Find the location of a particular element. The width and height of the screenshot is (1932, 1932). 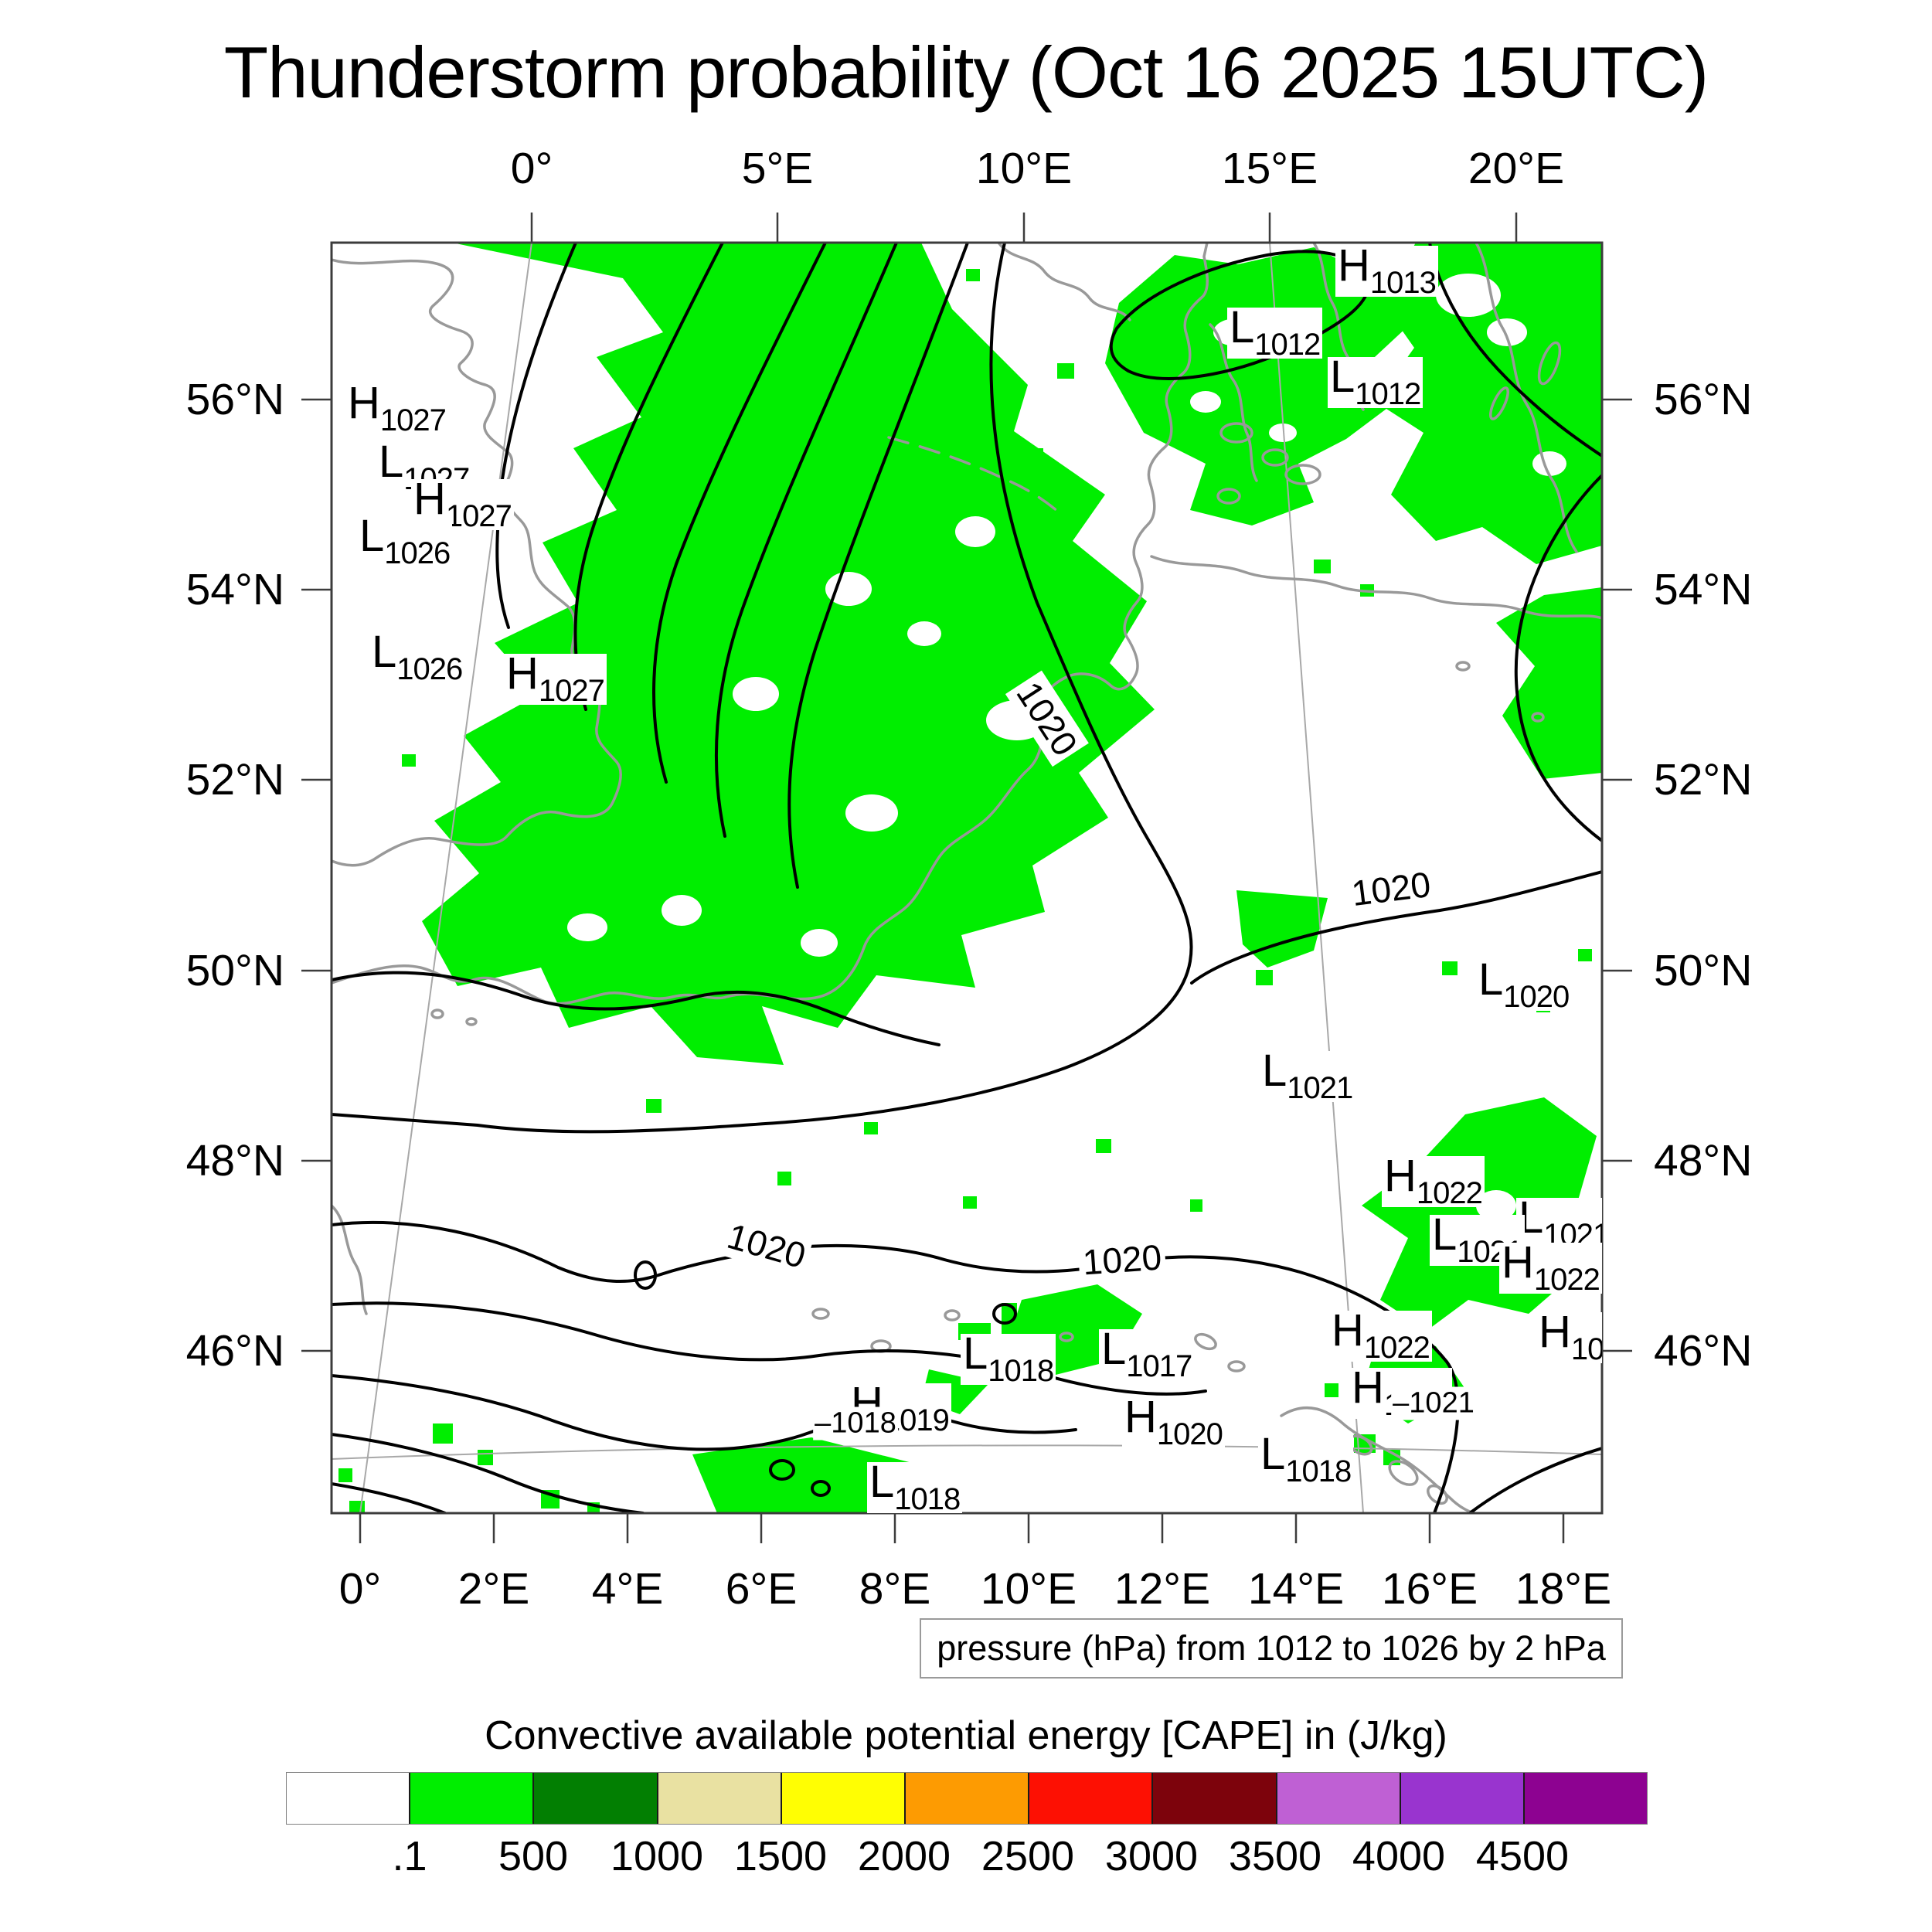

top-axis-label: 5°E is located at coordinates (777, 168).